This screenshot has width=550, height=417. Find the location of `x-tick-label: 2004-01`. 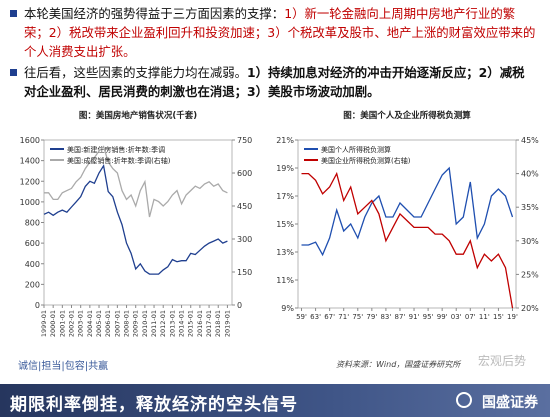

x-tick-label: 2004-01 is located at coordinates (90, 323).